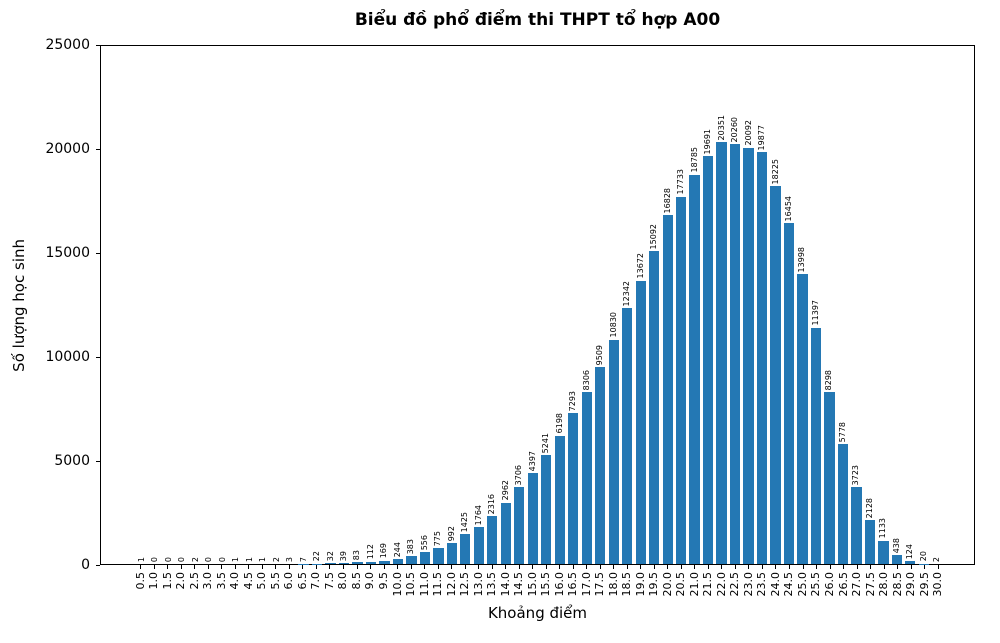  I want to click on x-tick: 23.0, so click(749, 581).